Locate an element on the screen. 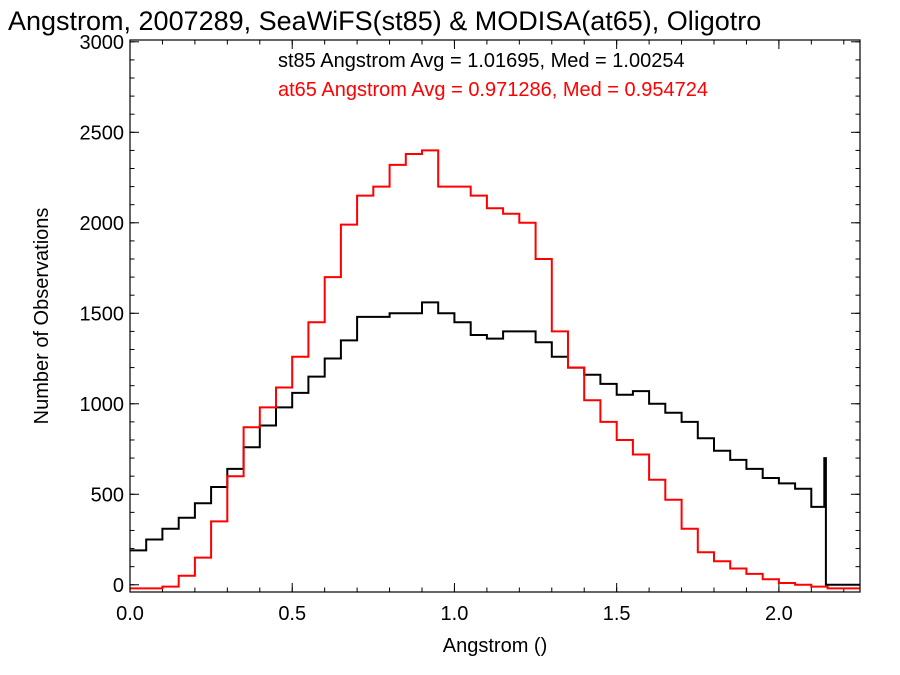  y-axis-title: Number of Observations is located at coordinates (42, 316).